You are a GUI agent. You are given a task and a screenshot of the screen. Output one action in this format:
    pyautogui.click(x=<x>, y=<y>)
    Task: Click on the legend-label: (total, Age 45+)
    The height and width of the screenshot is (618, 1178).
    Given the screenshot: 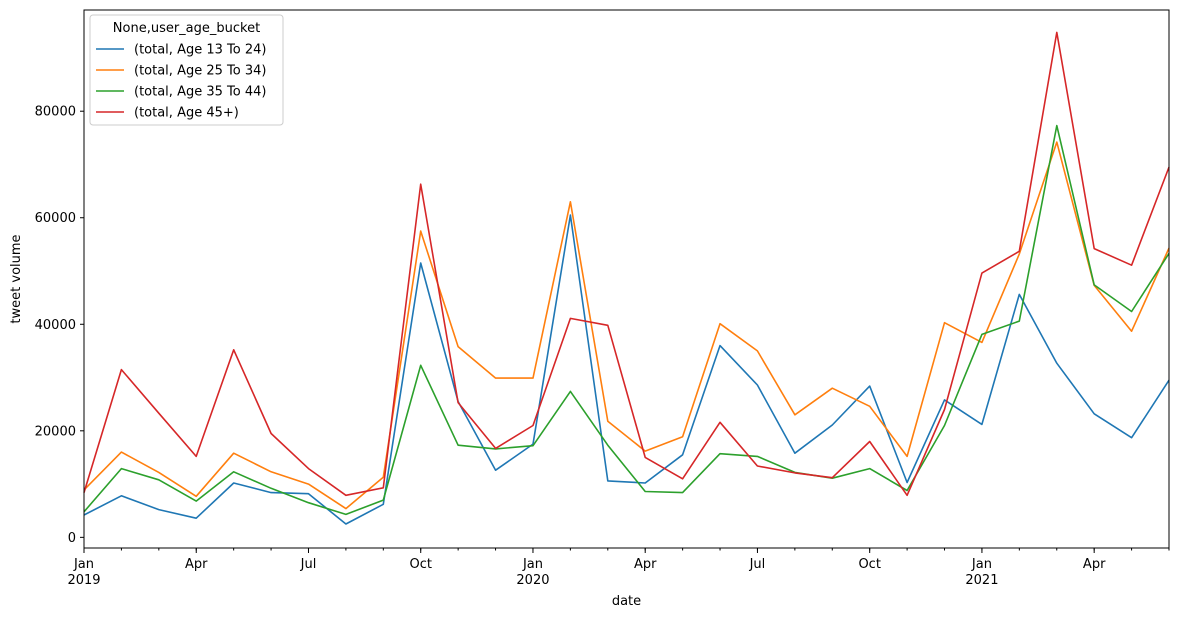 What is the action you would take?
    pyautogui.click(x=186, y=113)
    